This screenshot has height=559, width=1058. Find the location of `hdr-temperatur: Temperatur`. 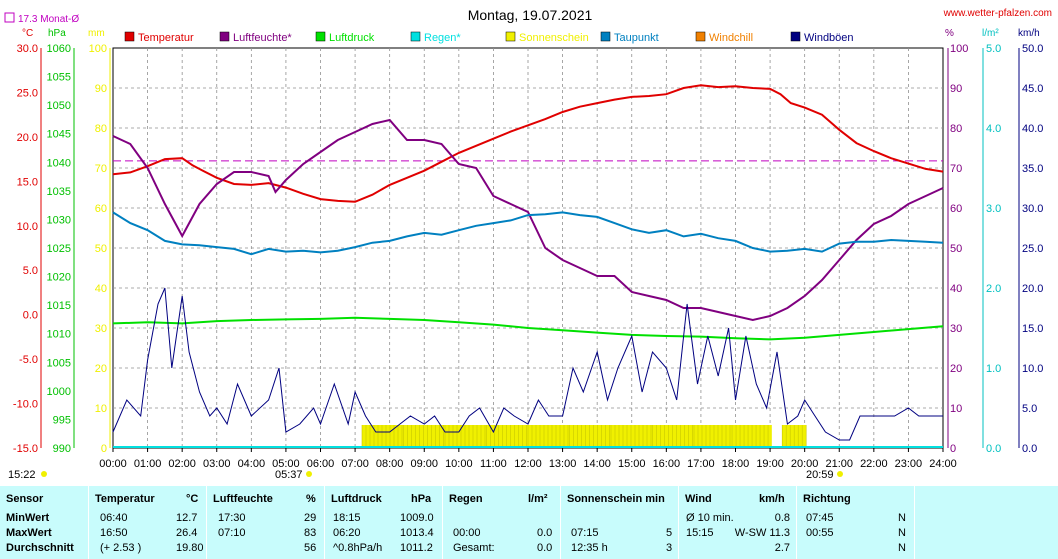

hdr-temperatur: Temperatur is located at coordinates (125, 499).